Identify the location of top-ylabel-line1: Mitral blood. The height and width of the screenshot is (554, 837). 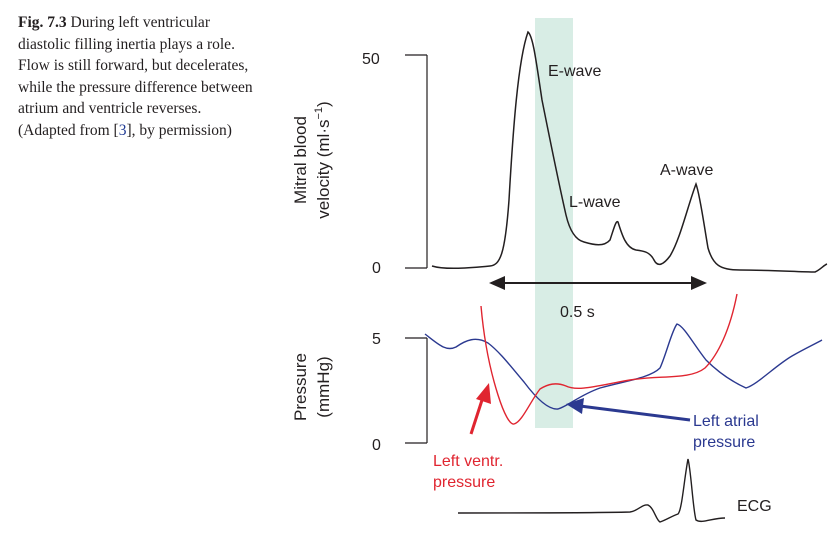
(300, 160).